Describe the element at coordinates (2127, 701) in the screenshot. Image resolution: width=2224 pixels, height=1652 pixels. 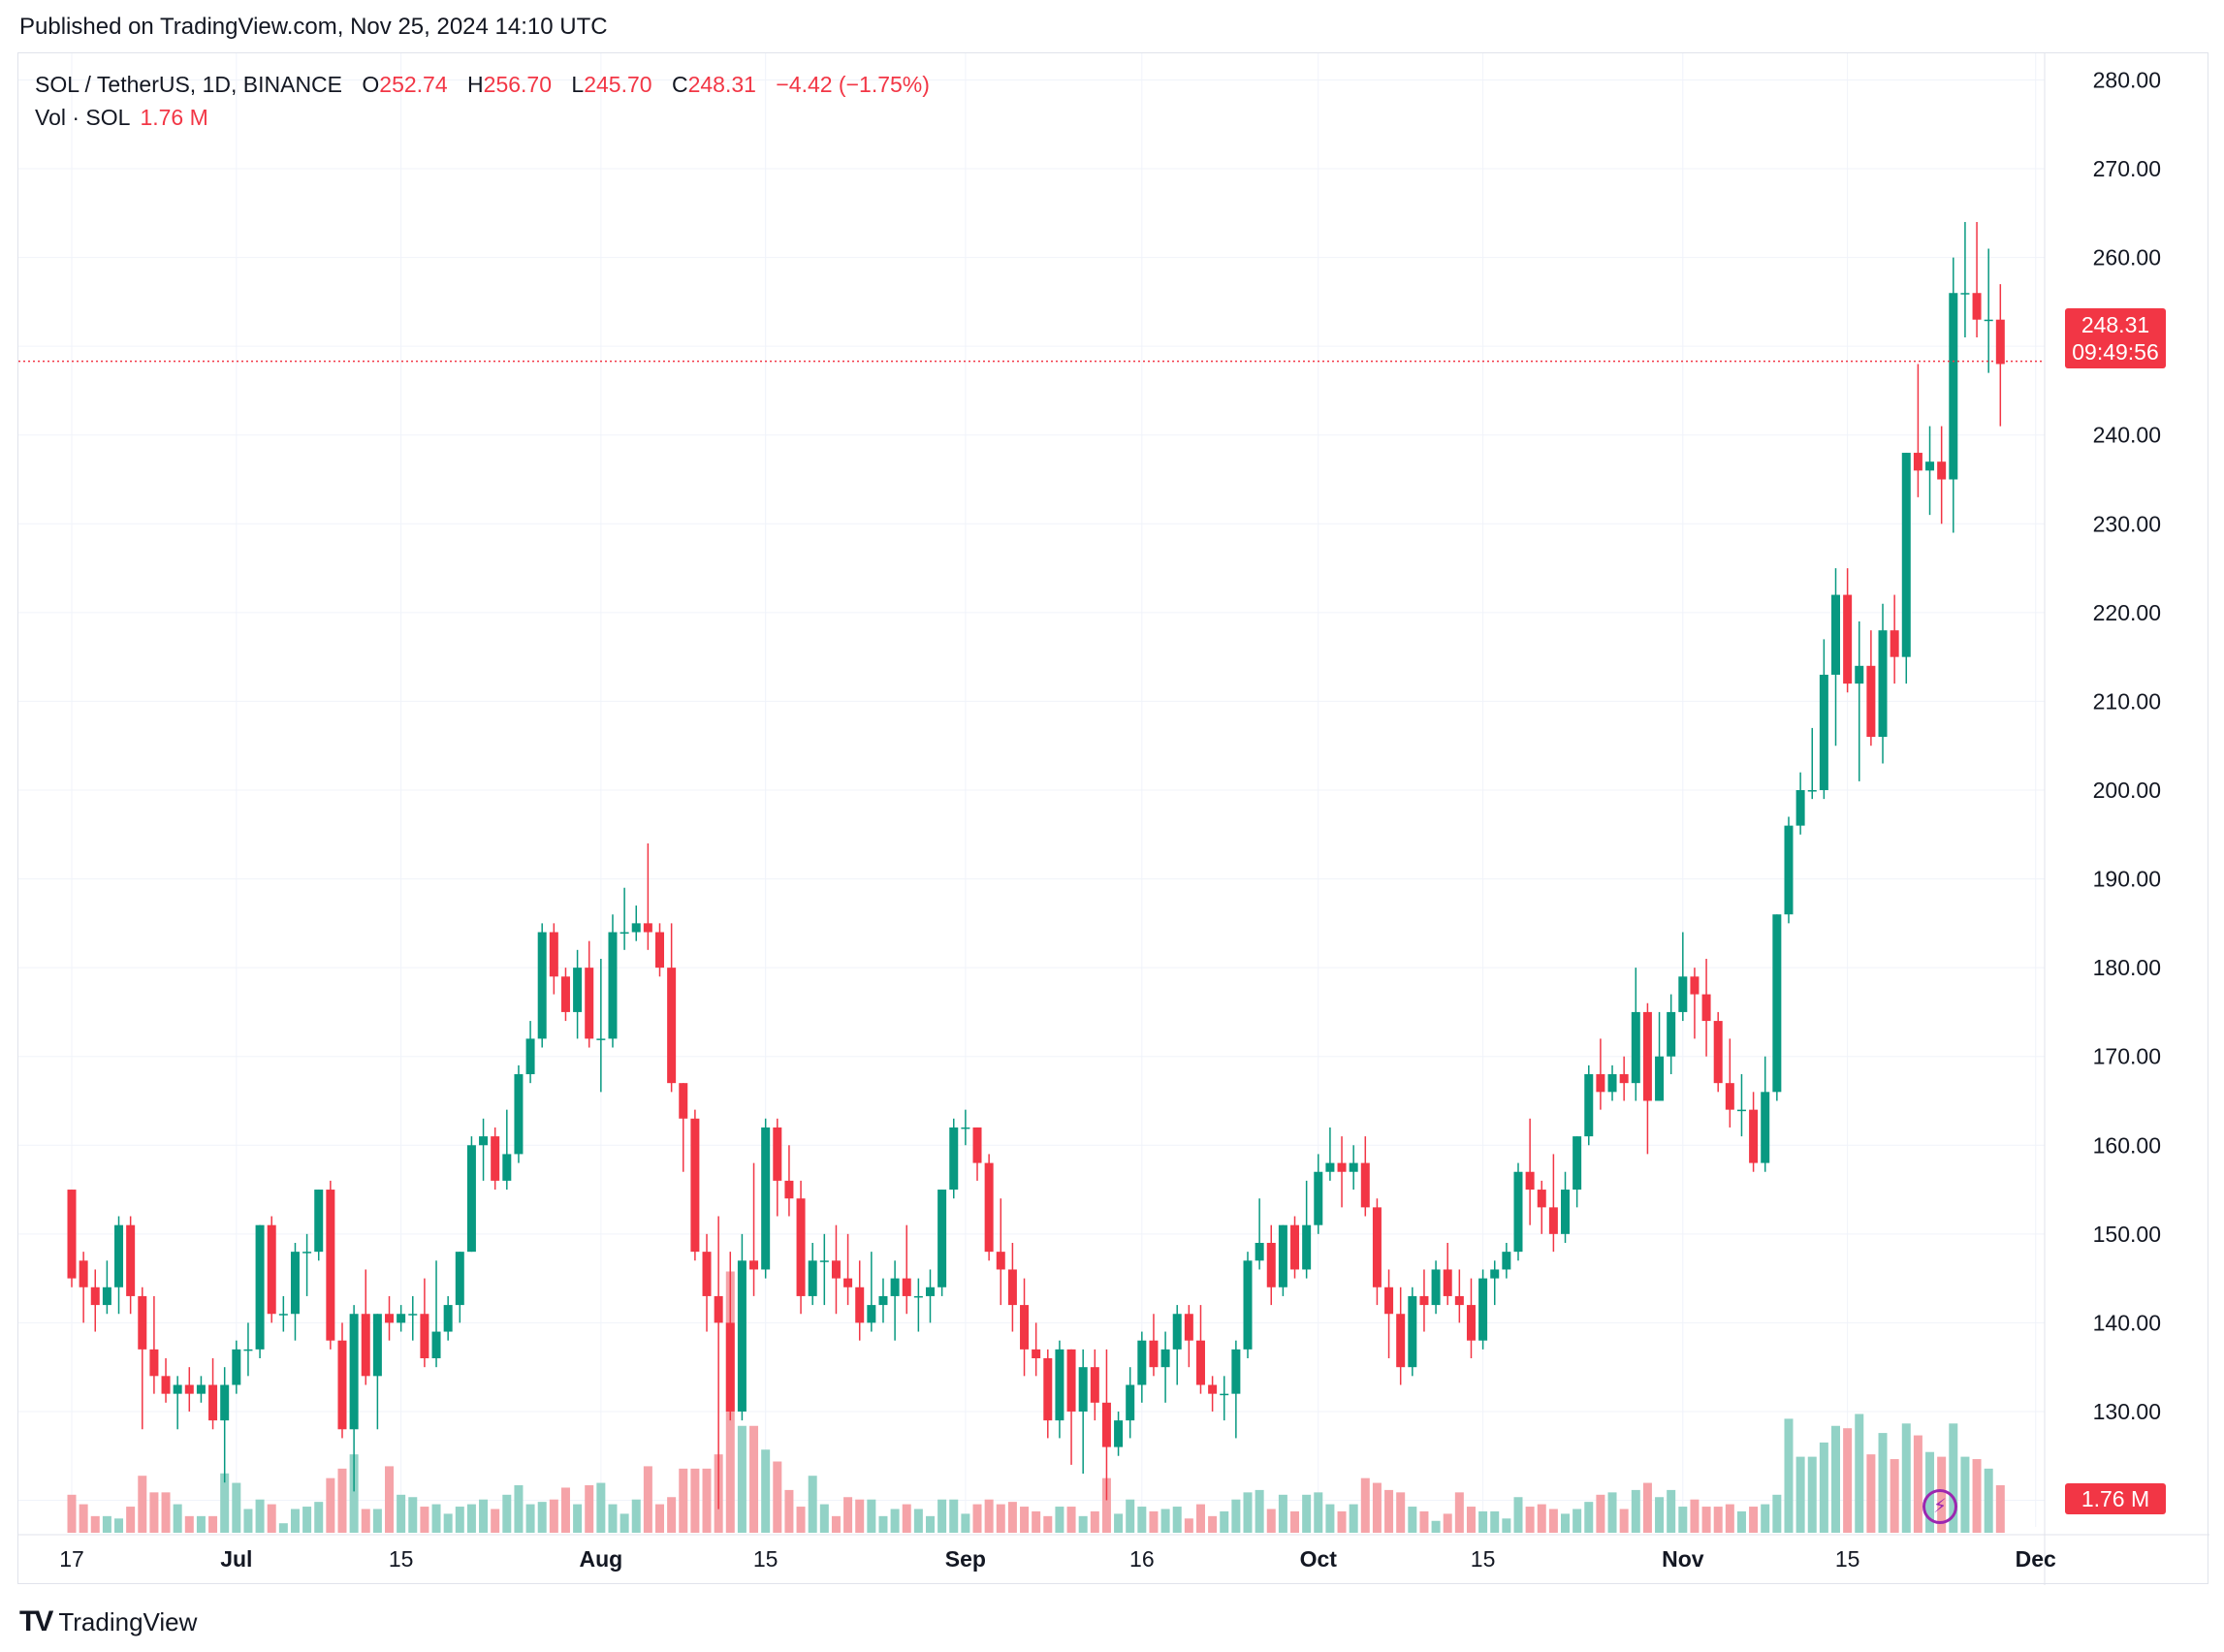
I see `y-tick-label: 210.00` at that location.